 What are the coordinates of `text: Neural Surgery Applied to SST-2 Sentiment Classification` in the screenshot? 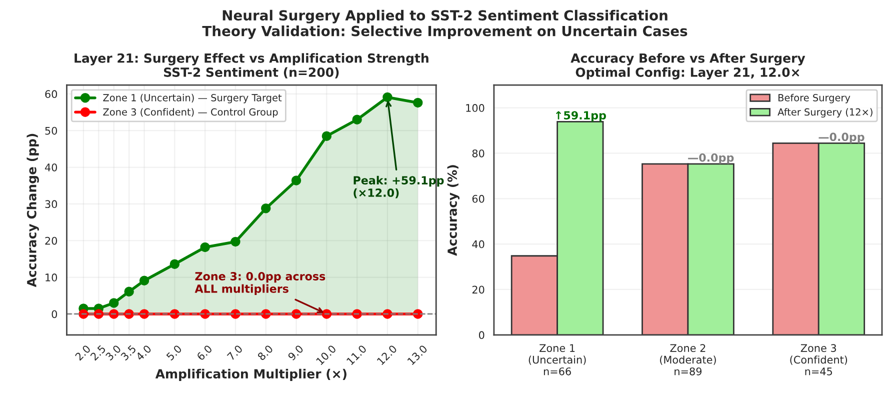 It's located at (445, 17).